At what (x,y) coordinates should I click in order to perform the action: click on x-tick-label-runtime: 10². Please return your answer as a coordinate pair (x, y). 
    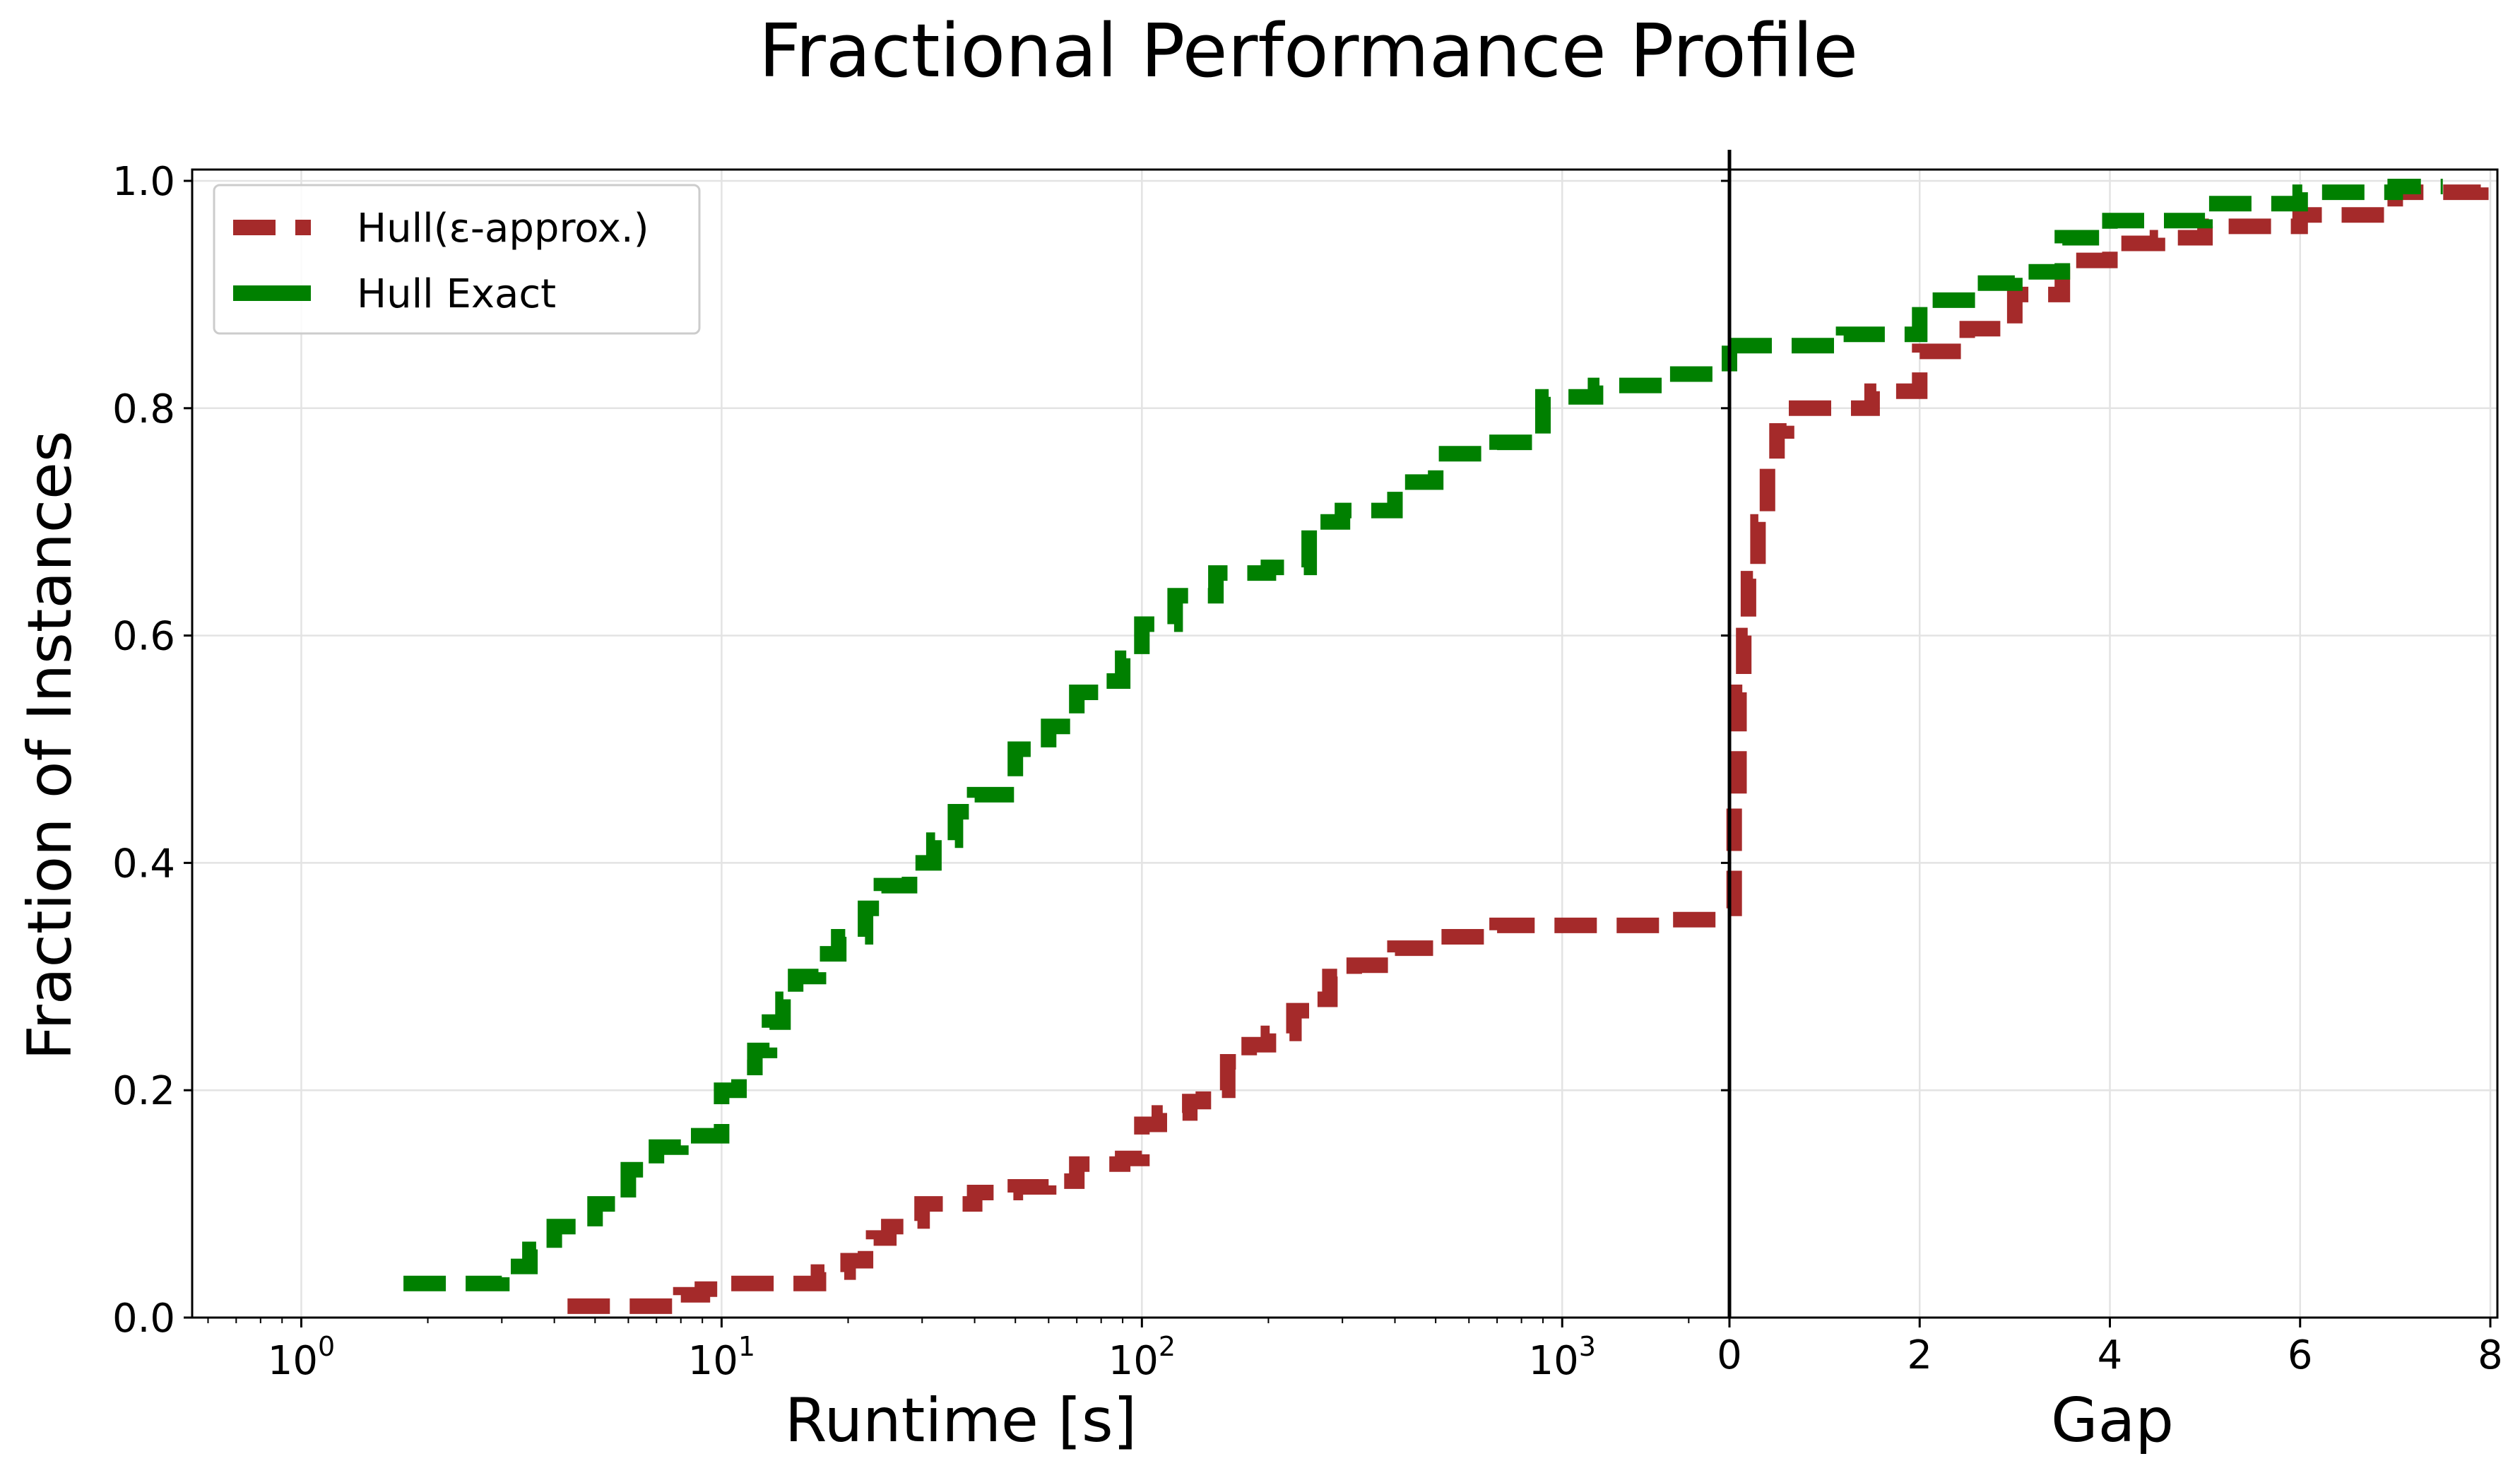
    Looking at the image, I should click on (1142, 1357).